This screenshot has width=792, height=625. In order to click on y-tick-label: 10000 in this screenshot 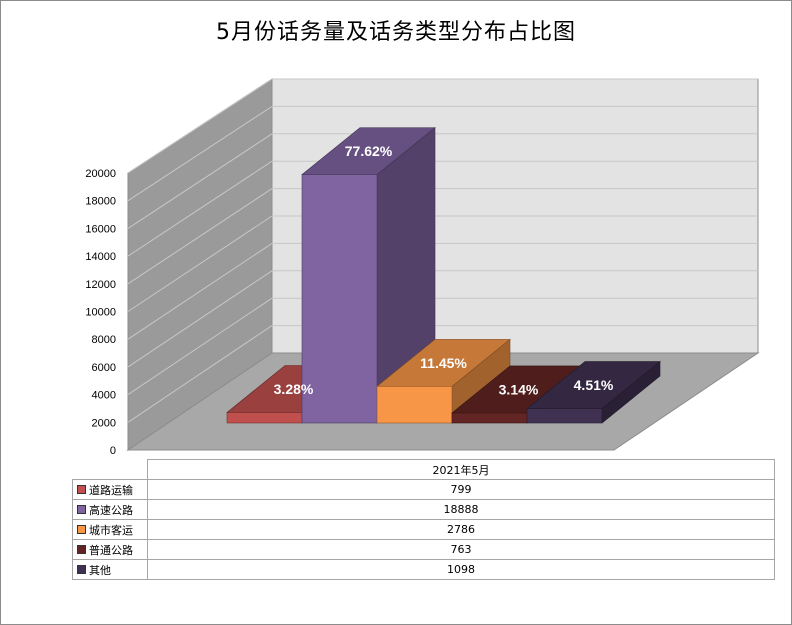, I will do `click(100, 313)`.